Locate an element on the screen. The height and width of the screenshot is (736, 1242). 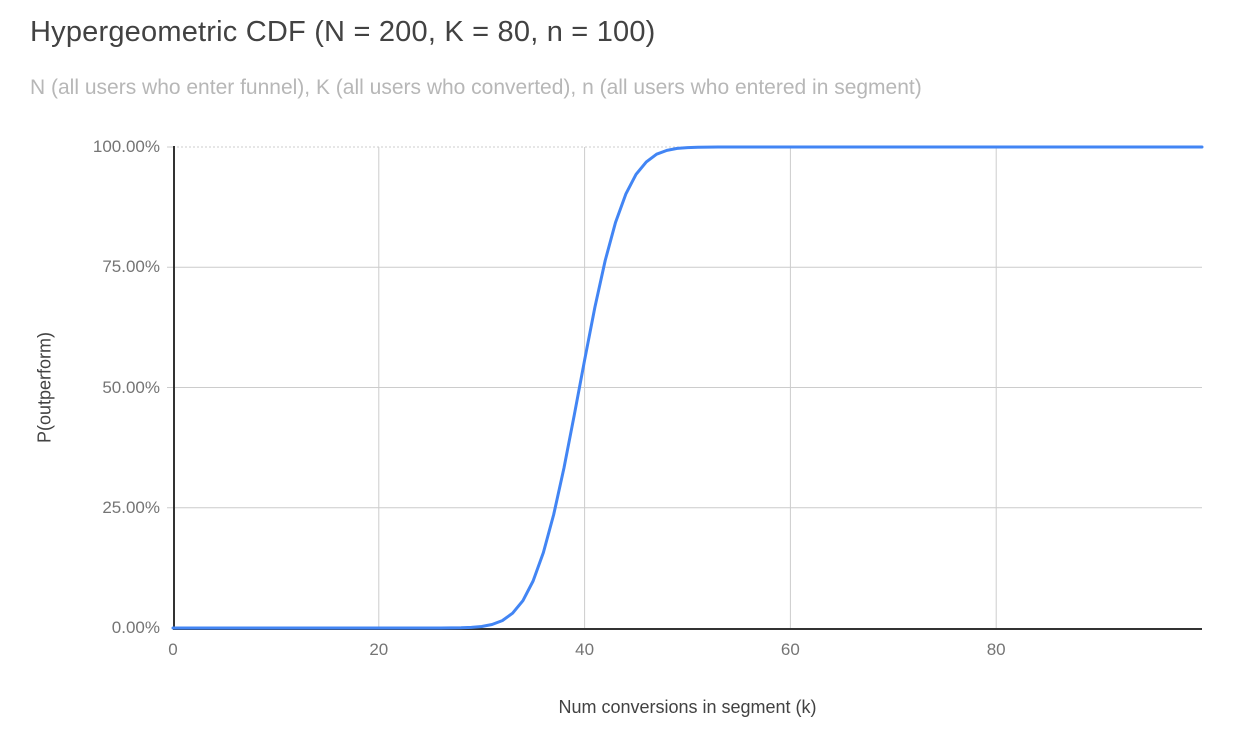
x-tick-label: 80 is located at coordinates (996, 649).